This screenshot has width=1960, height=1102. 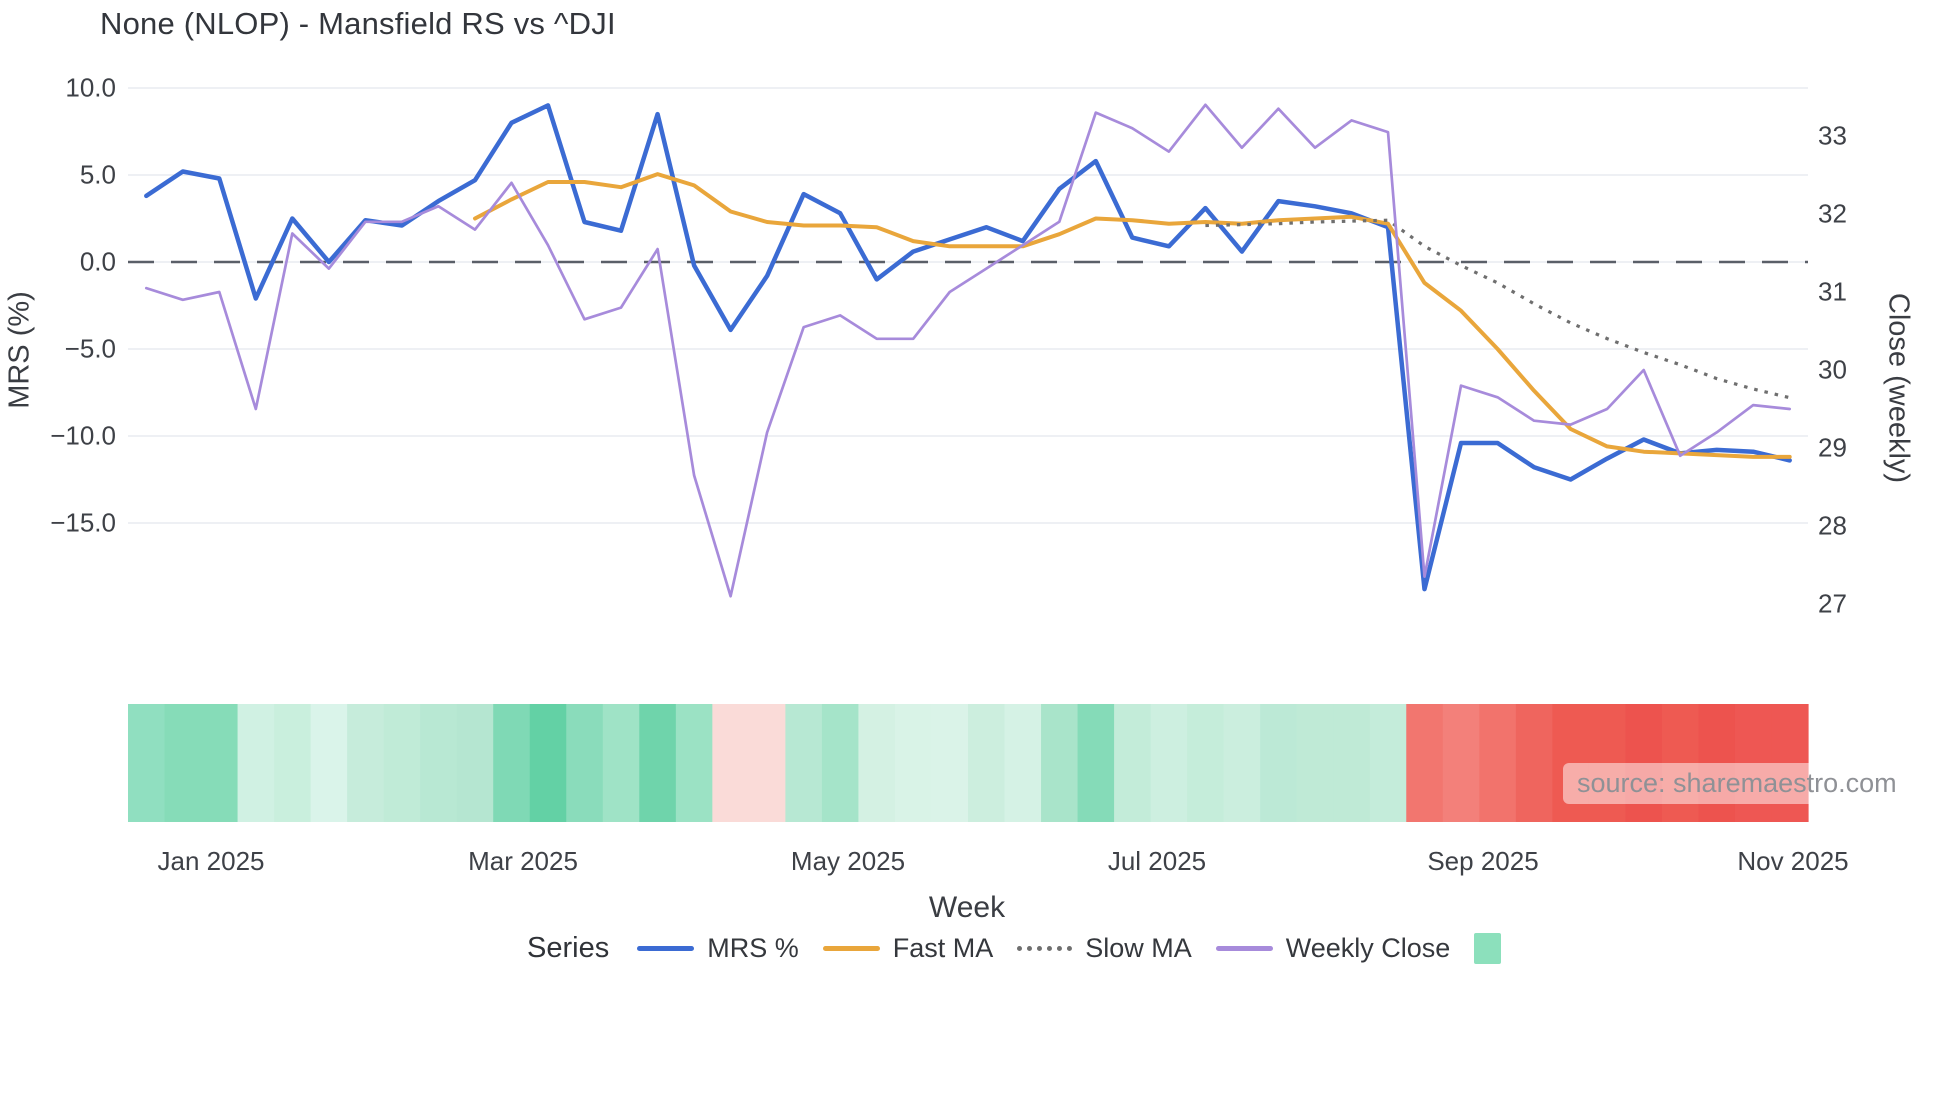 I want to click on x-axis-tick-label: Jul 2025, so click(x=1157, y=861).